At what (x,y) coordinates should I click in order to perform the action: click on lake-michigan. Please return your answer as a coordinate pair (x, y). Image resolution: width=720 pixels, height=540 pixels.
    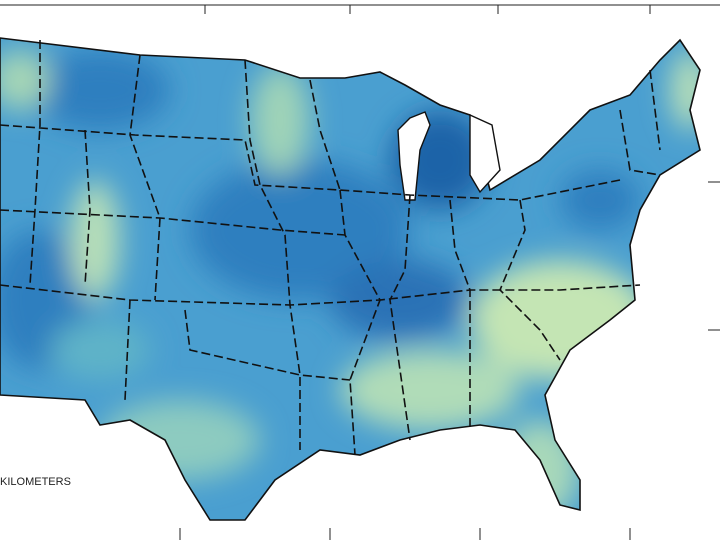
    Looking at the image, I should click on (414, 156).